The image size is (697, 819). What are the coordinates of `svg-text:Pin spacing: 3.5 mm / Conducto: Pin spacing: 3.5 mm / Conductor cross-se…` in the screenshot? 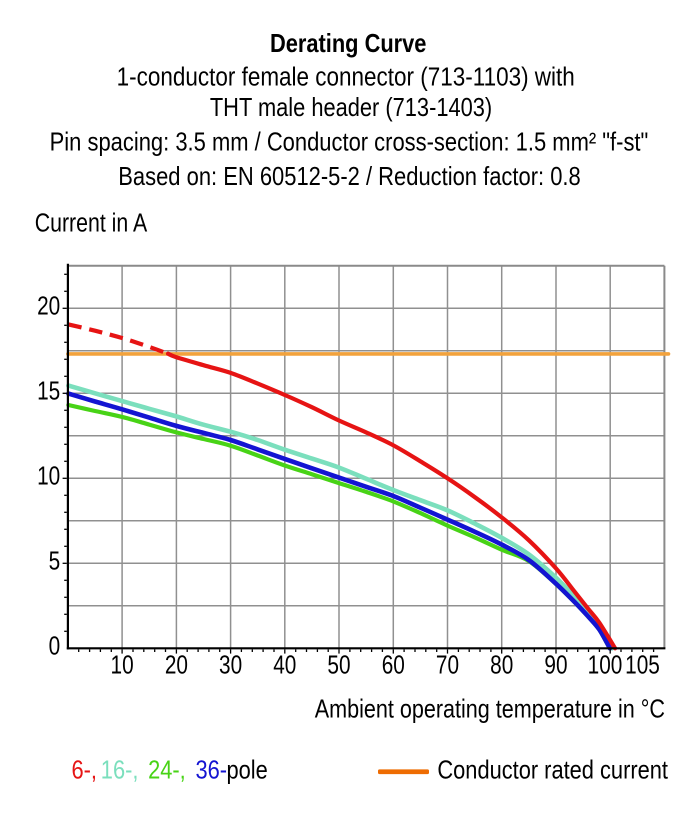 It's located at (349, 142).